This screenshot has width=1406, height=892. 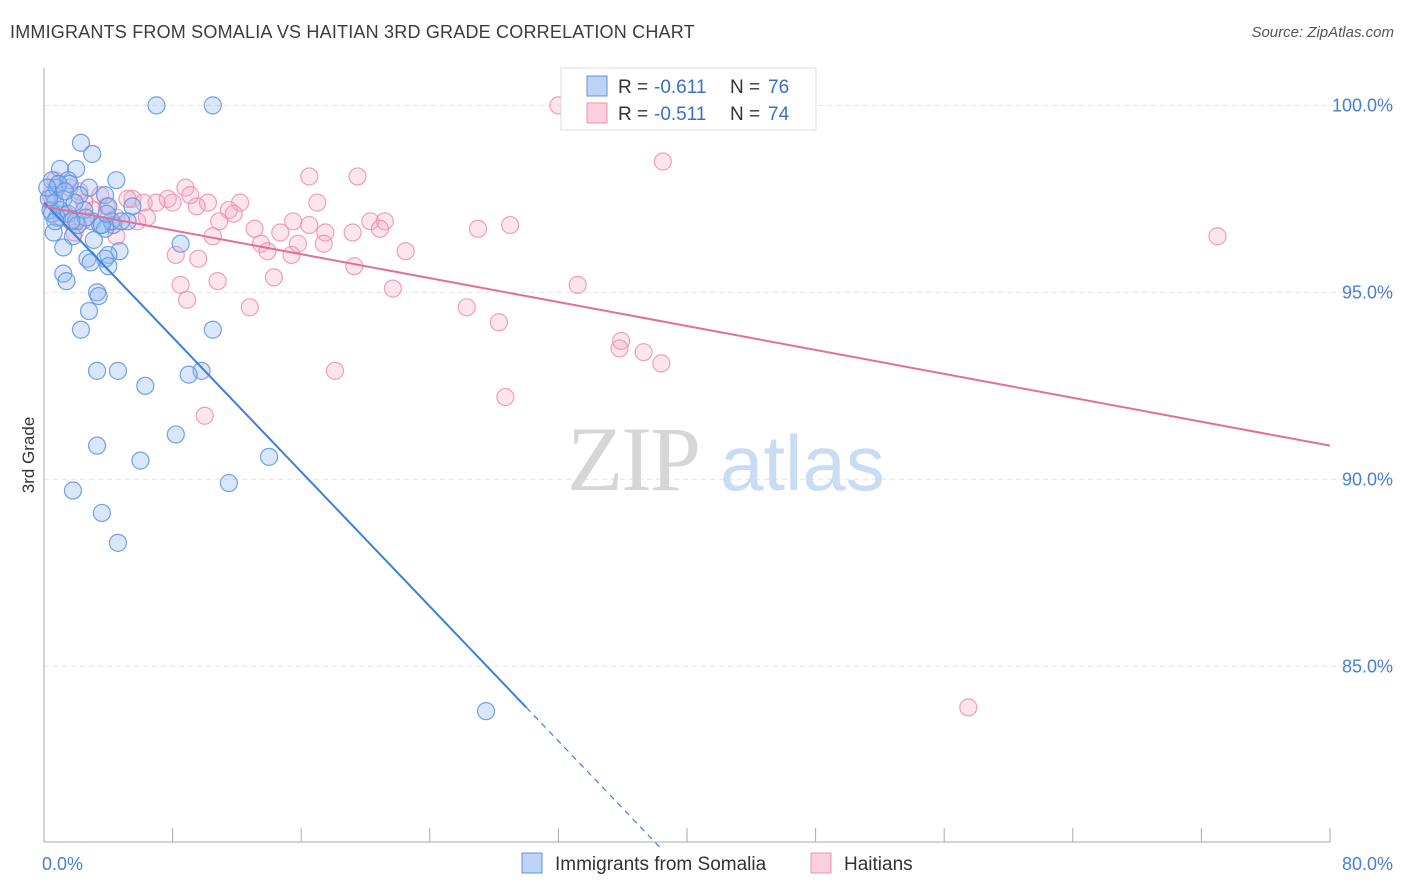 What do you see at coordinates (62, 864) in the screenshot?
I see `x-tick-label-min: 0.0%` at bounding box center [62, 864].